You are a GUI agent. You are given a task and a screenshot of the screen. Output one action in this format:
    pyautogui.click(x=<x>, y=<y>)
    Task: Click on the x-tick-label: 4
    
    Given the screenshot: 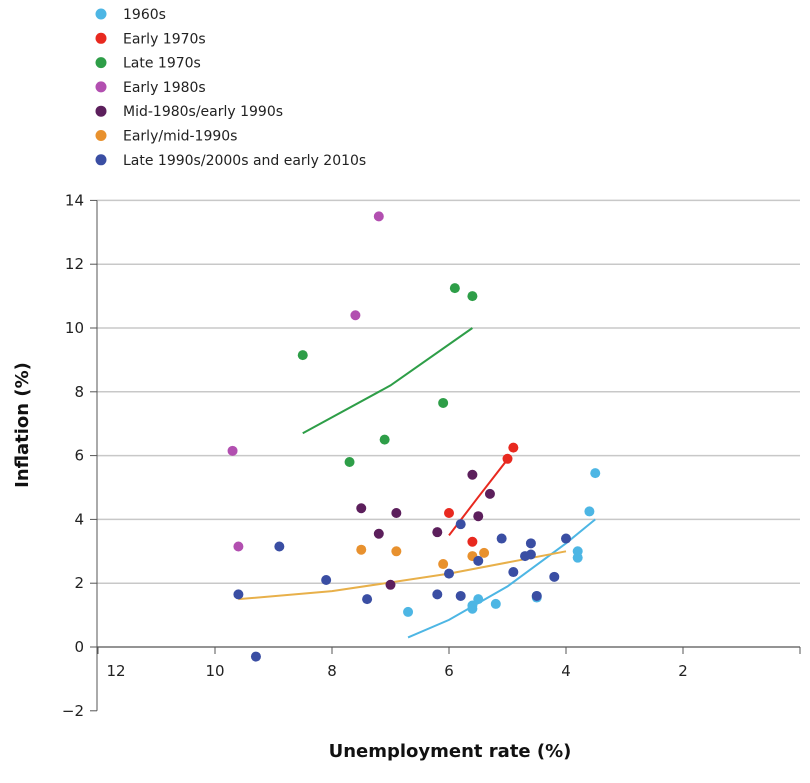 What is the action you would take?
    pyautogui.click(x=566, y=671)
    